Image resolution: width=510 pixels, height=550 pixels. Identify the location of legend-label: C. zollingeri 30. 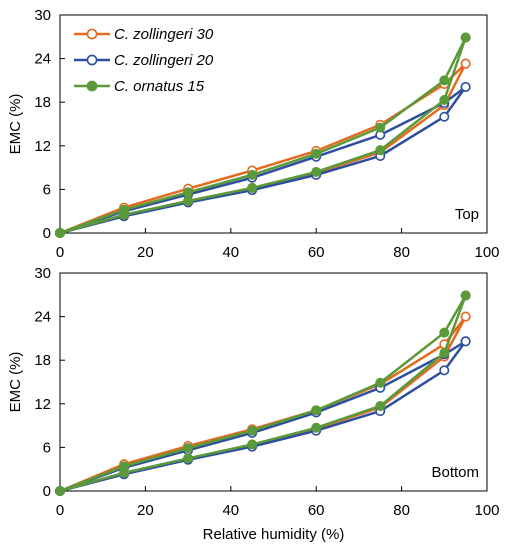
(164, 34).